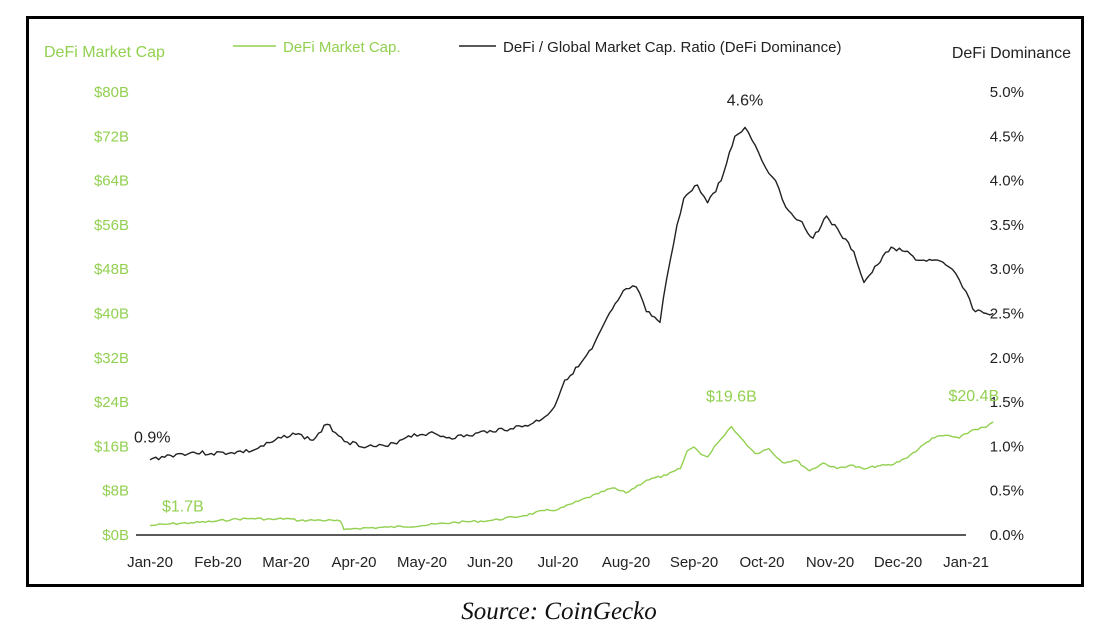 The width and height of the screenshot is (1118, 639). Describe the element at coordinates (966, 562) in the screenshot. I see `x-tick-label: Jan-21` at that location.